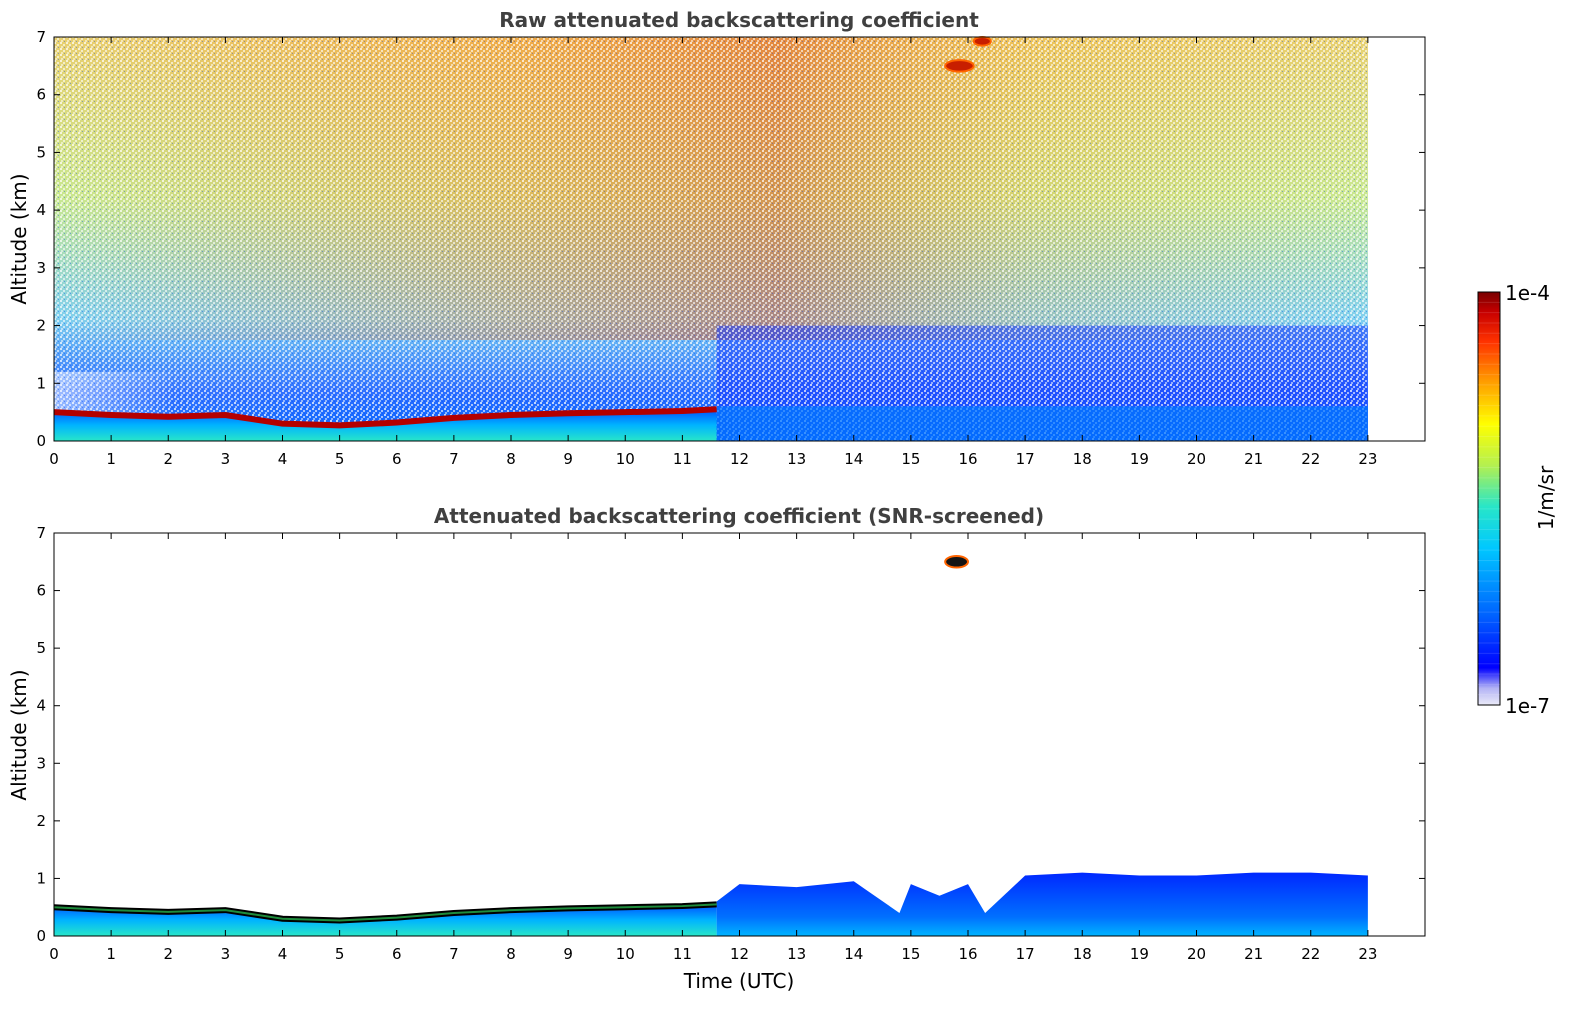 This screenshot has height=1020, width=1595. I want to click on colorbar-unit-label: 1/m/sr, so click(1546, 497).